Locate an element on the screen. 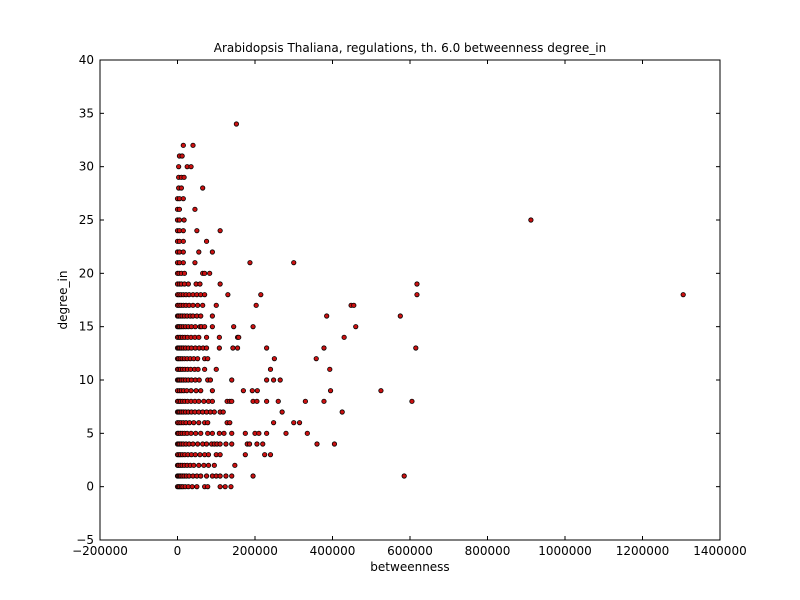 This screenshot has width=800, height=600. y-tick-label: 10 is located at coordinates (86, 380).